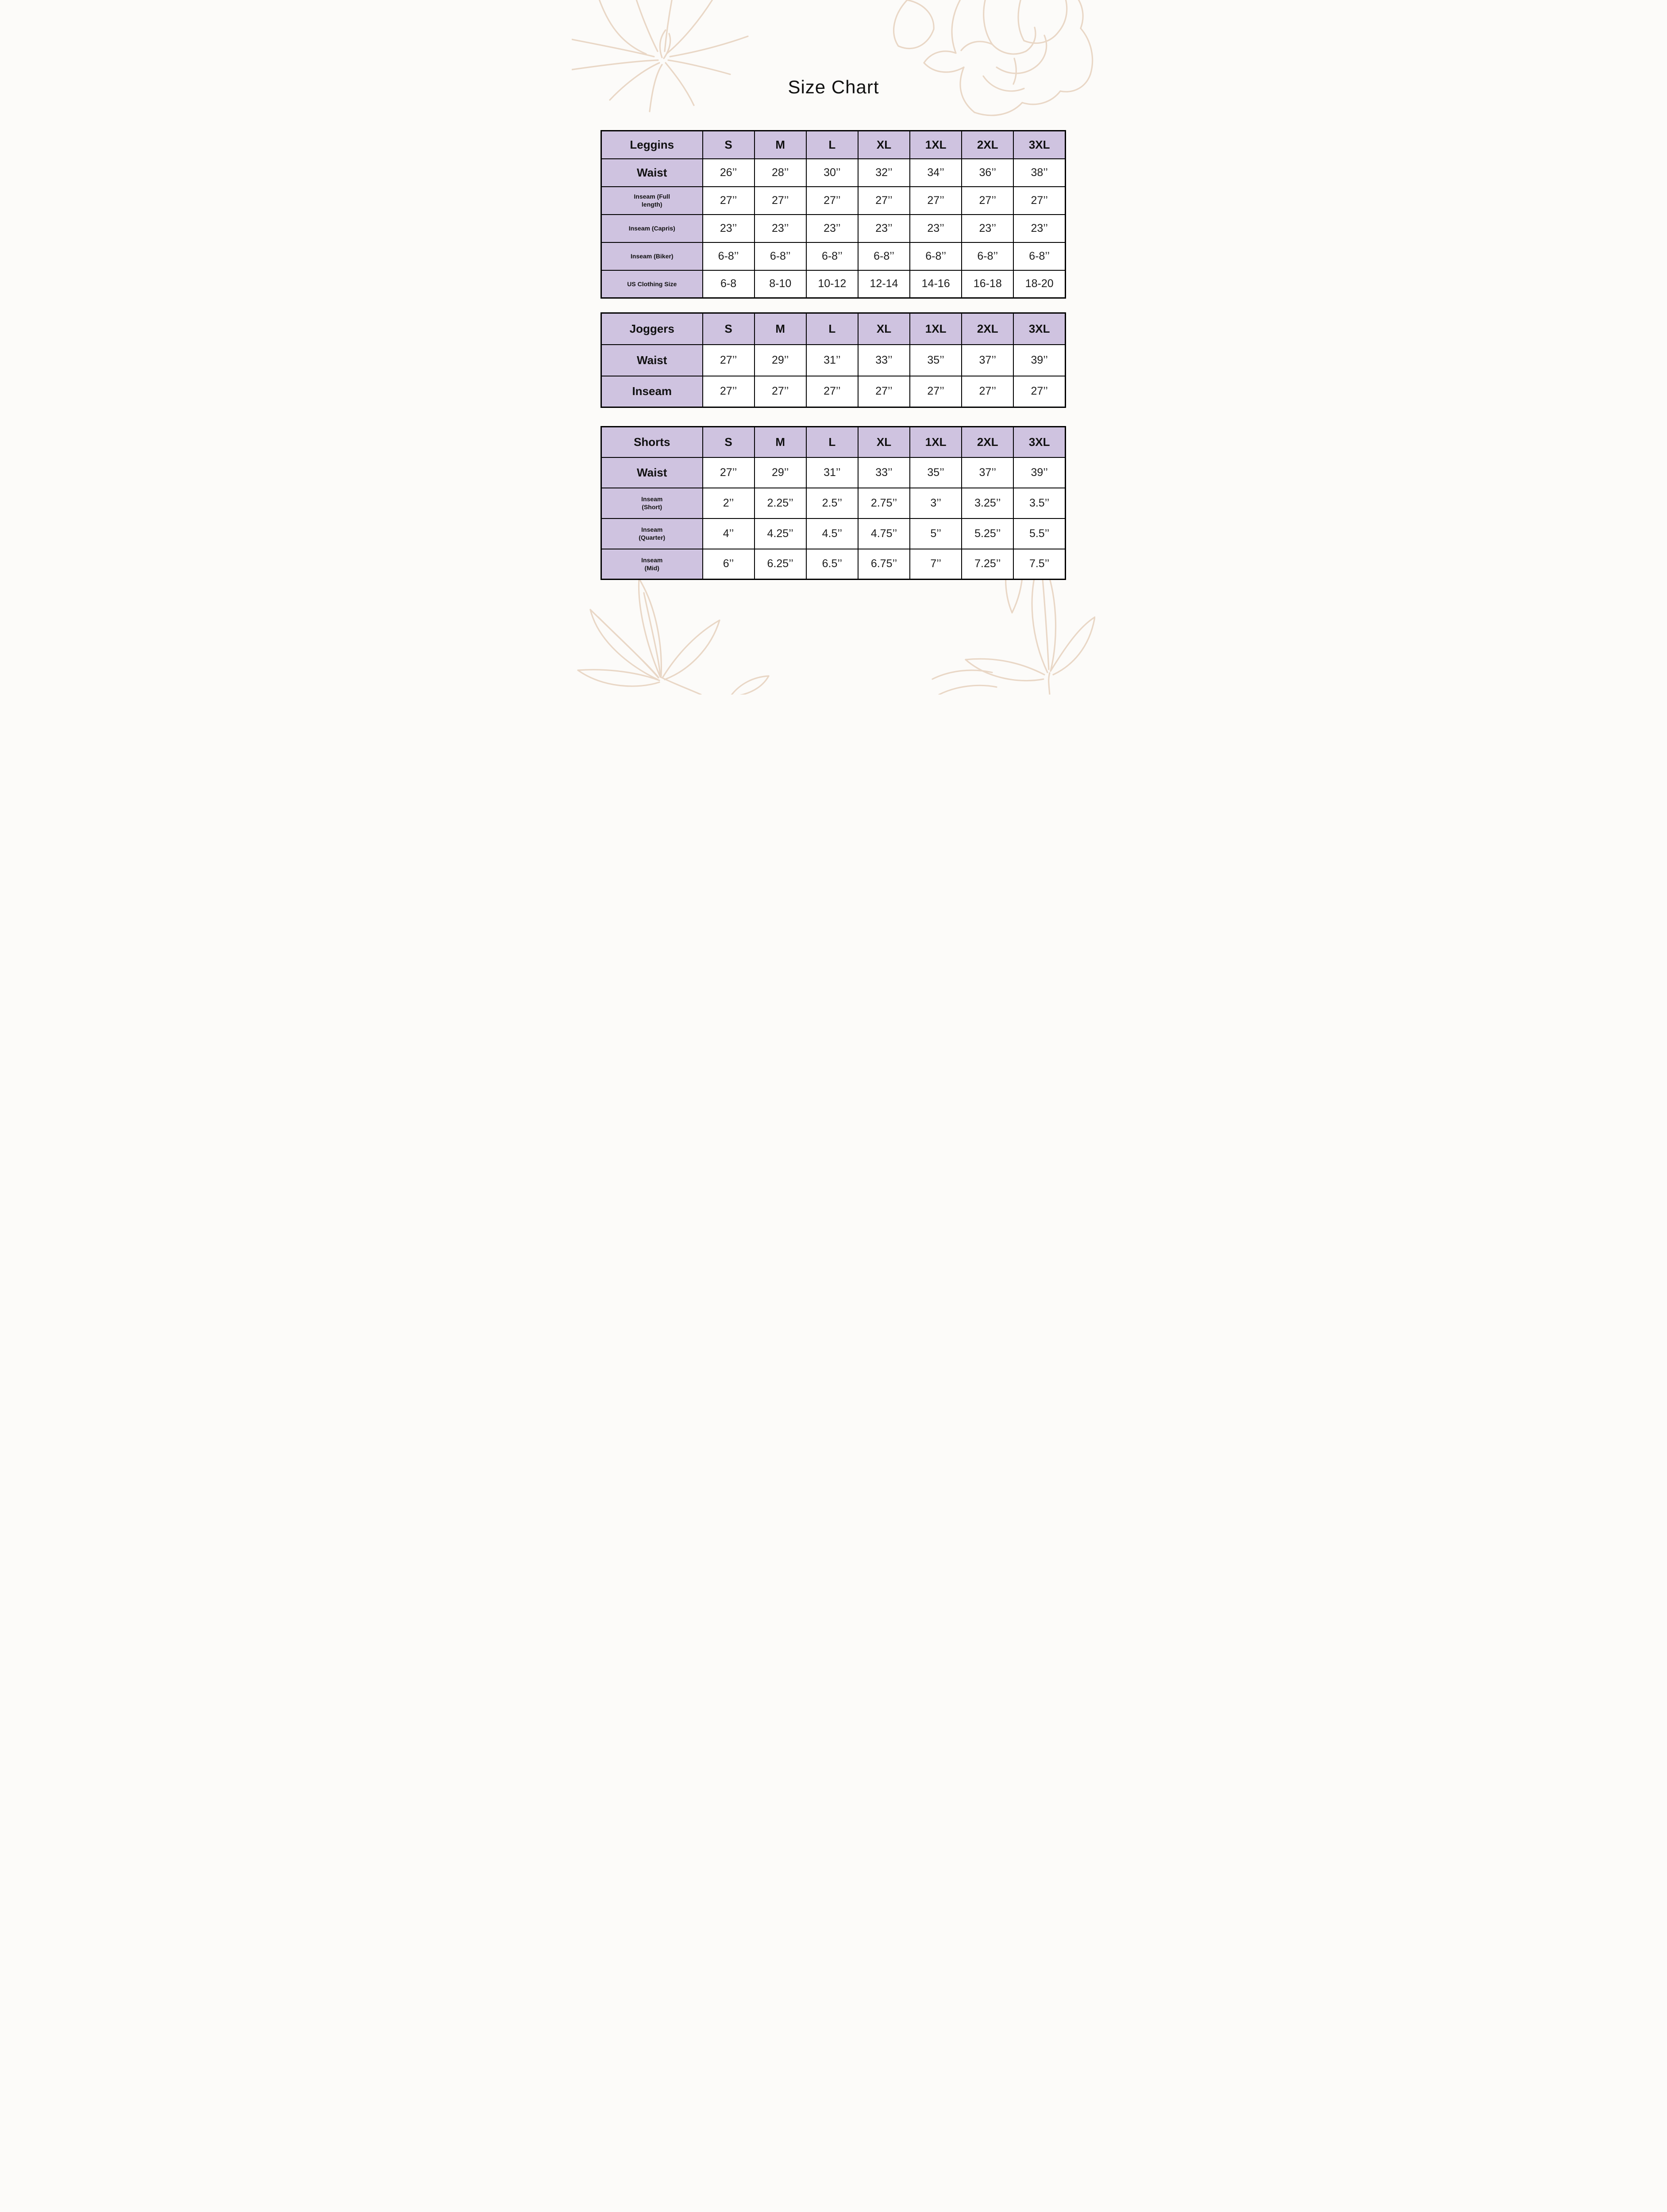 This screenshot has width=1667, height=2212. What do you see at coordinates (729, 503) in the screenshot?
I see `size-value-cell: 2’’` at bounding box center [729, 503].